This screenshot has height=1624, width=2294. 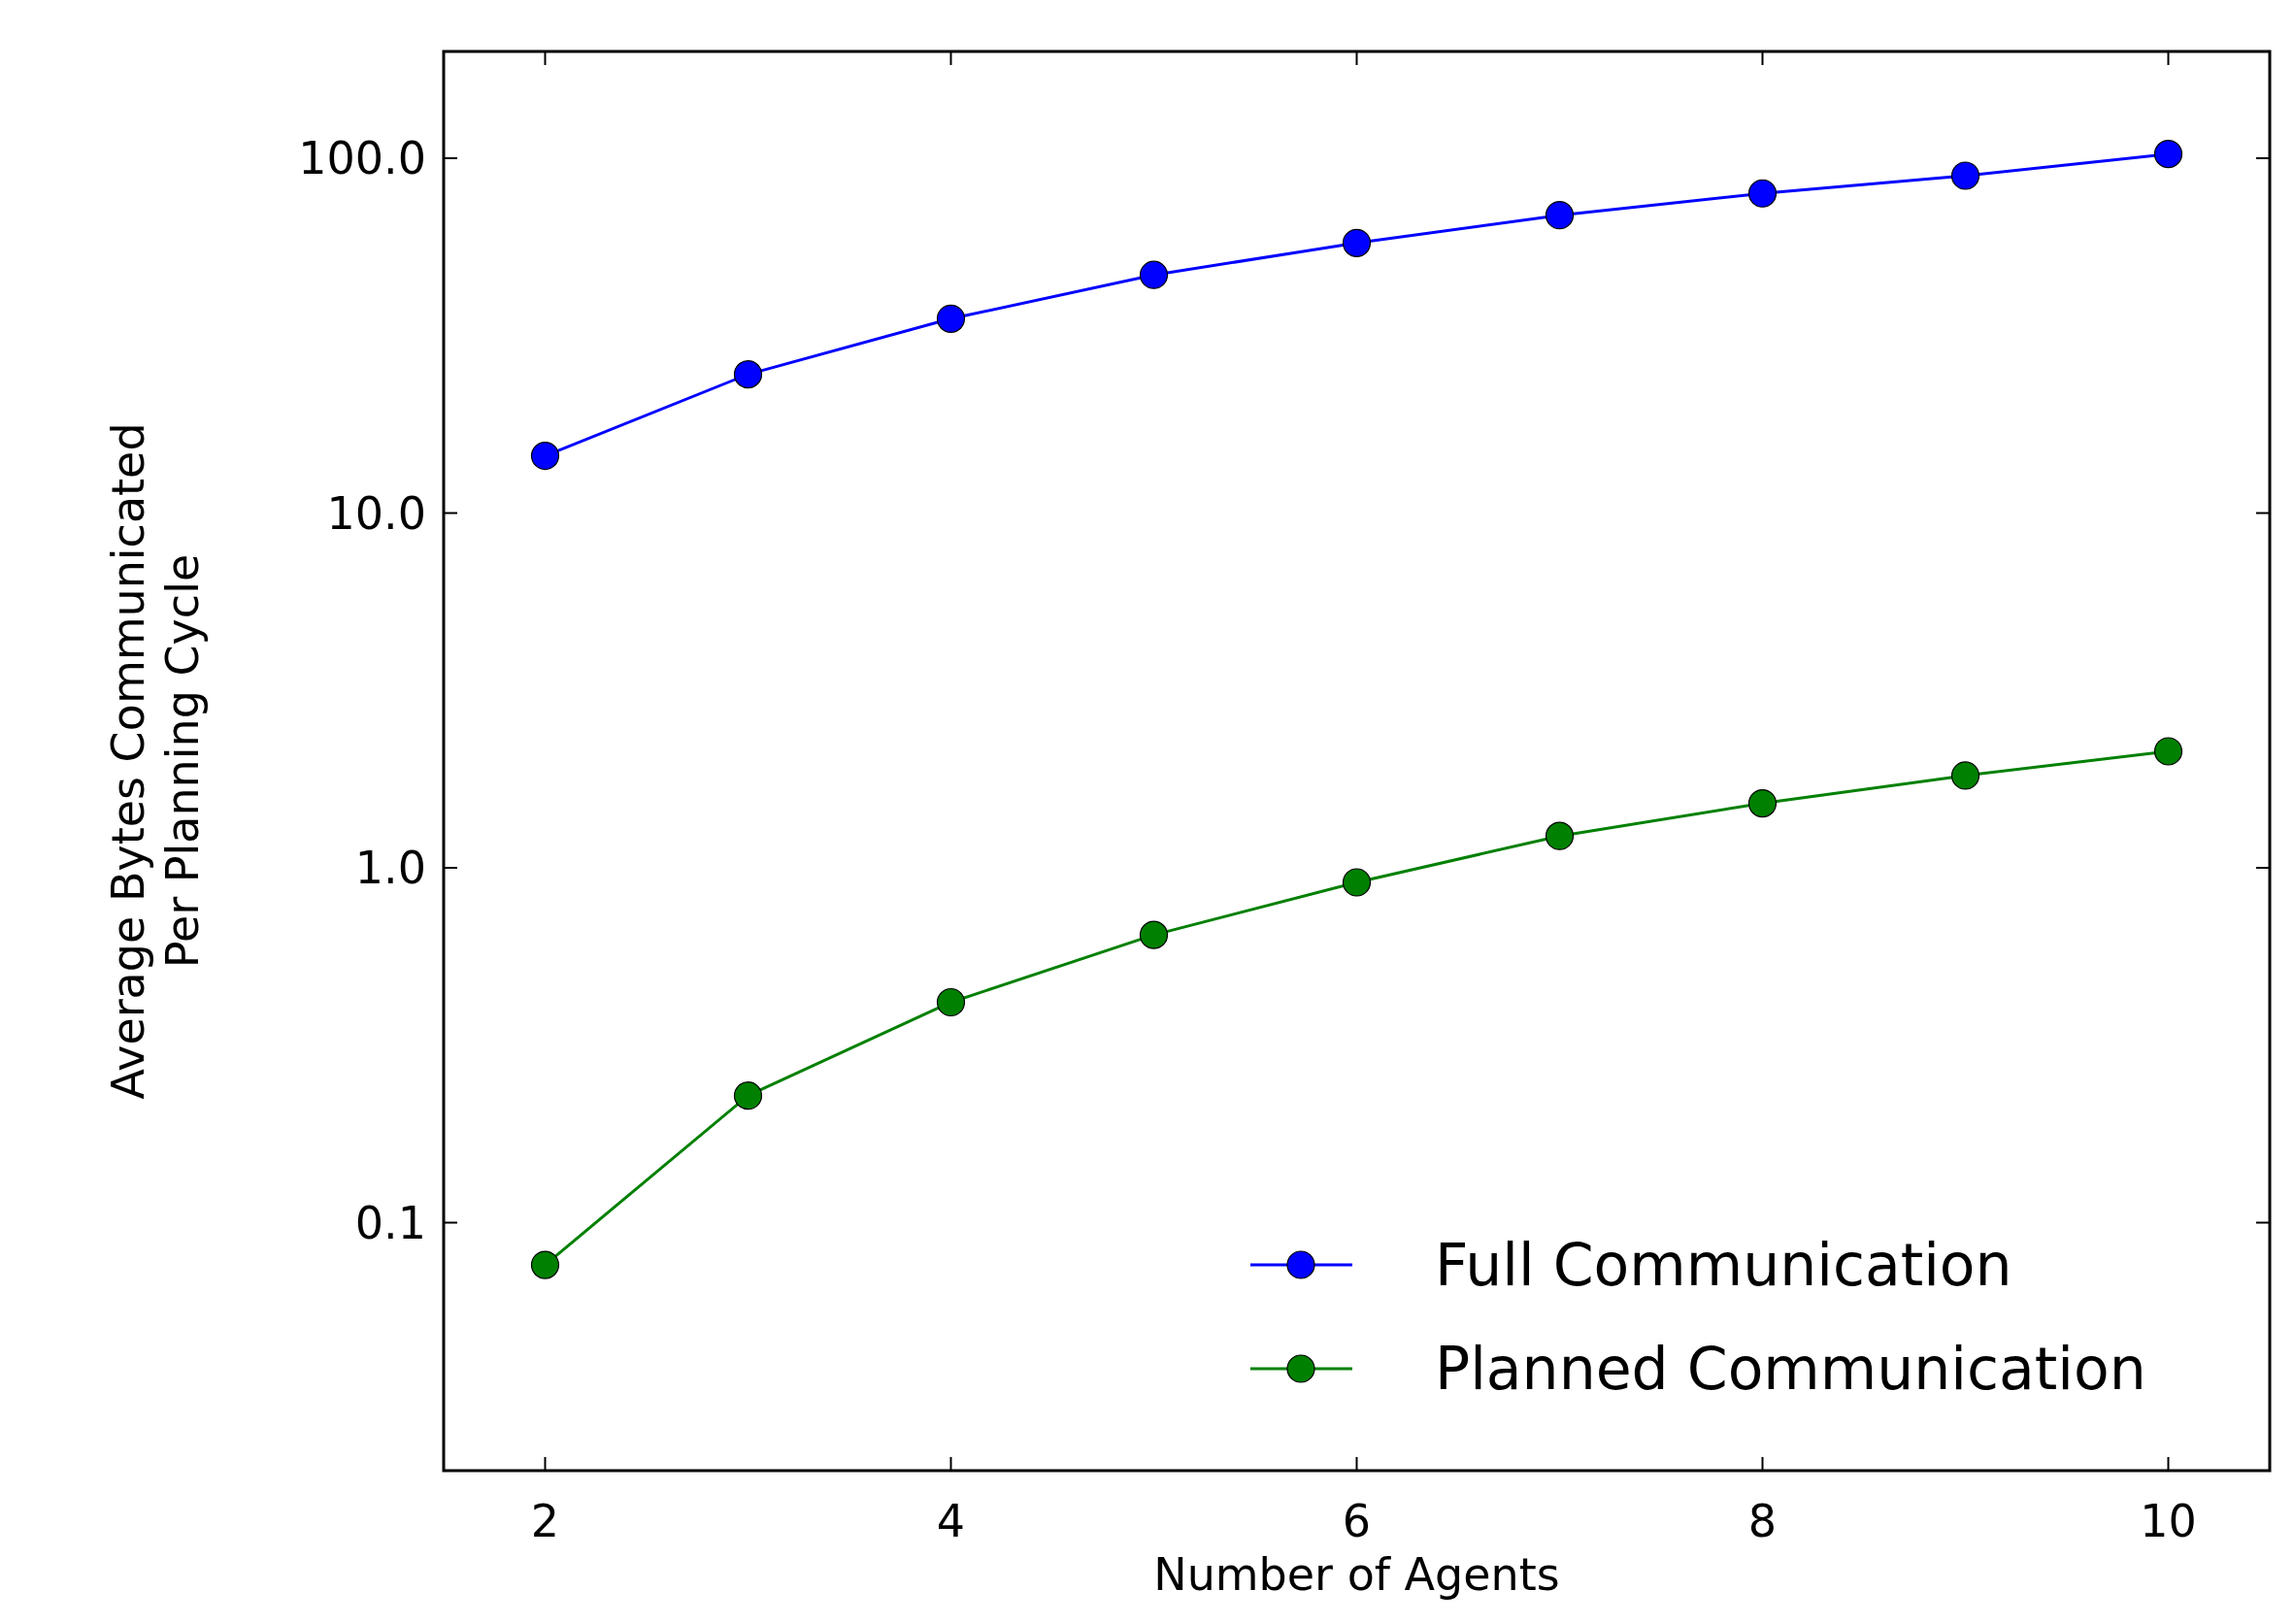 I want to click on x-tick-label: 8, so click(x=1762, y=1521).